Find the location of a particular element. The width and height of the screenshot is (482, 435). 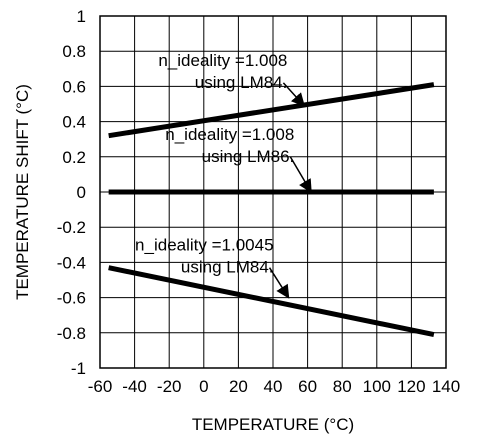

y-tick-label: -0.2 is located at coordinates (71, 227).